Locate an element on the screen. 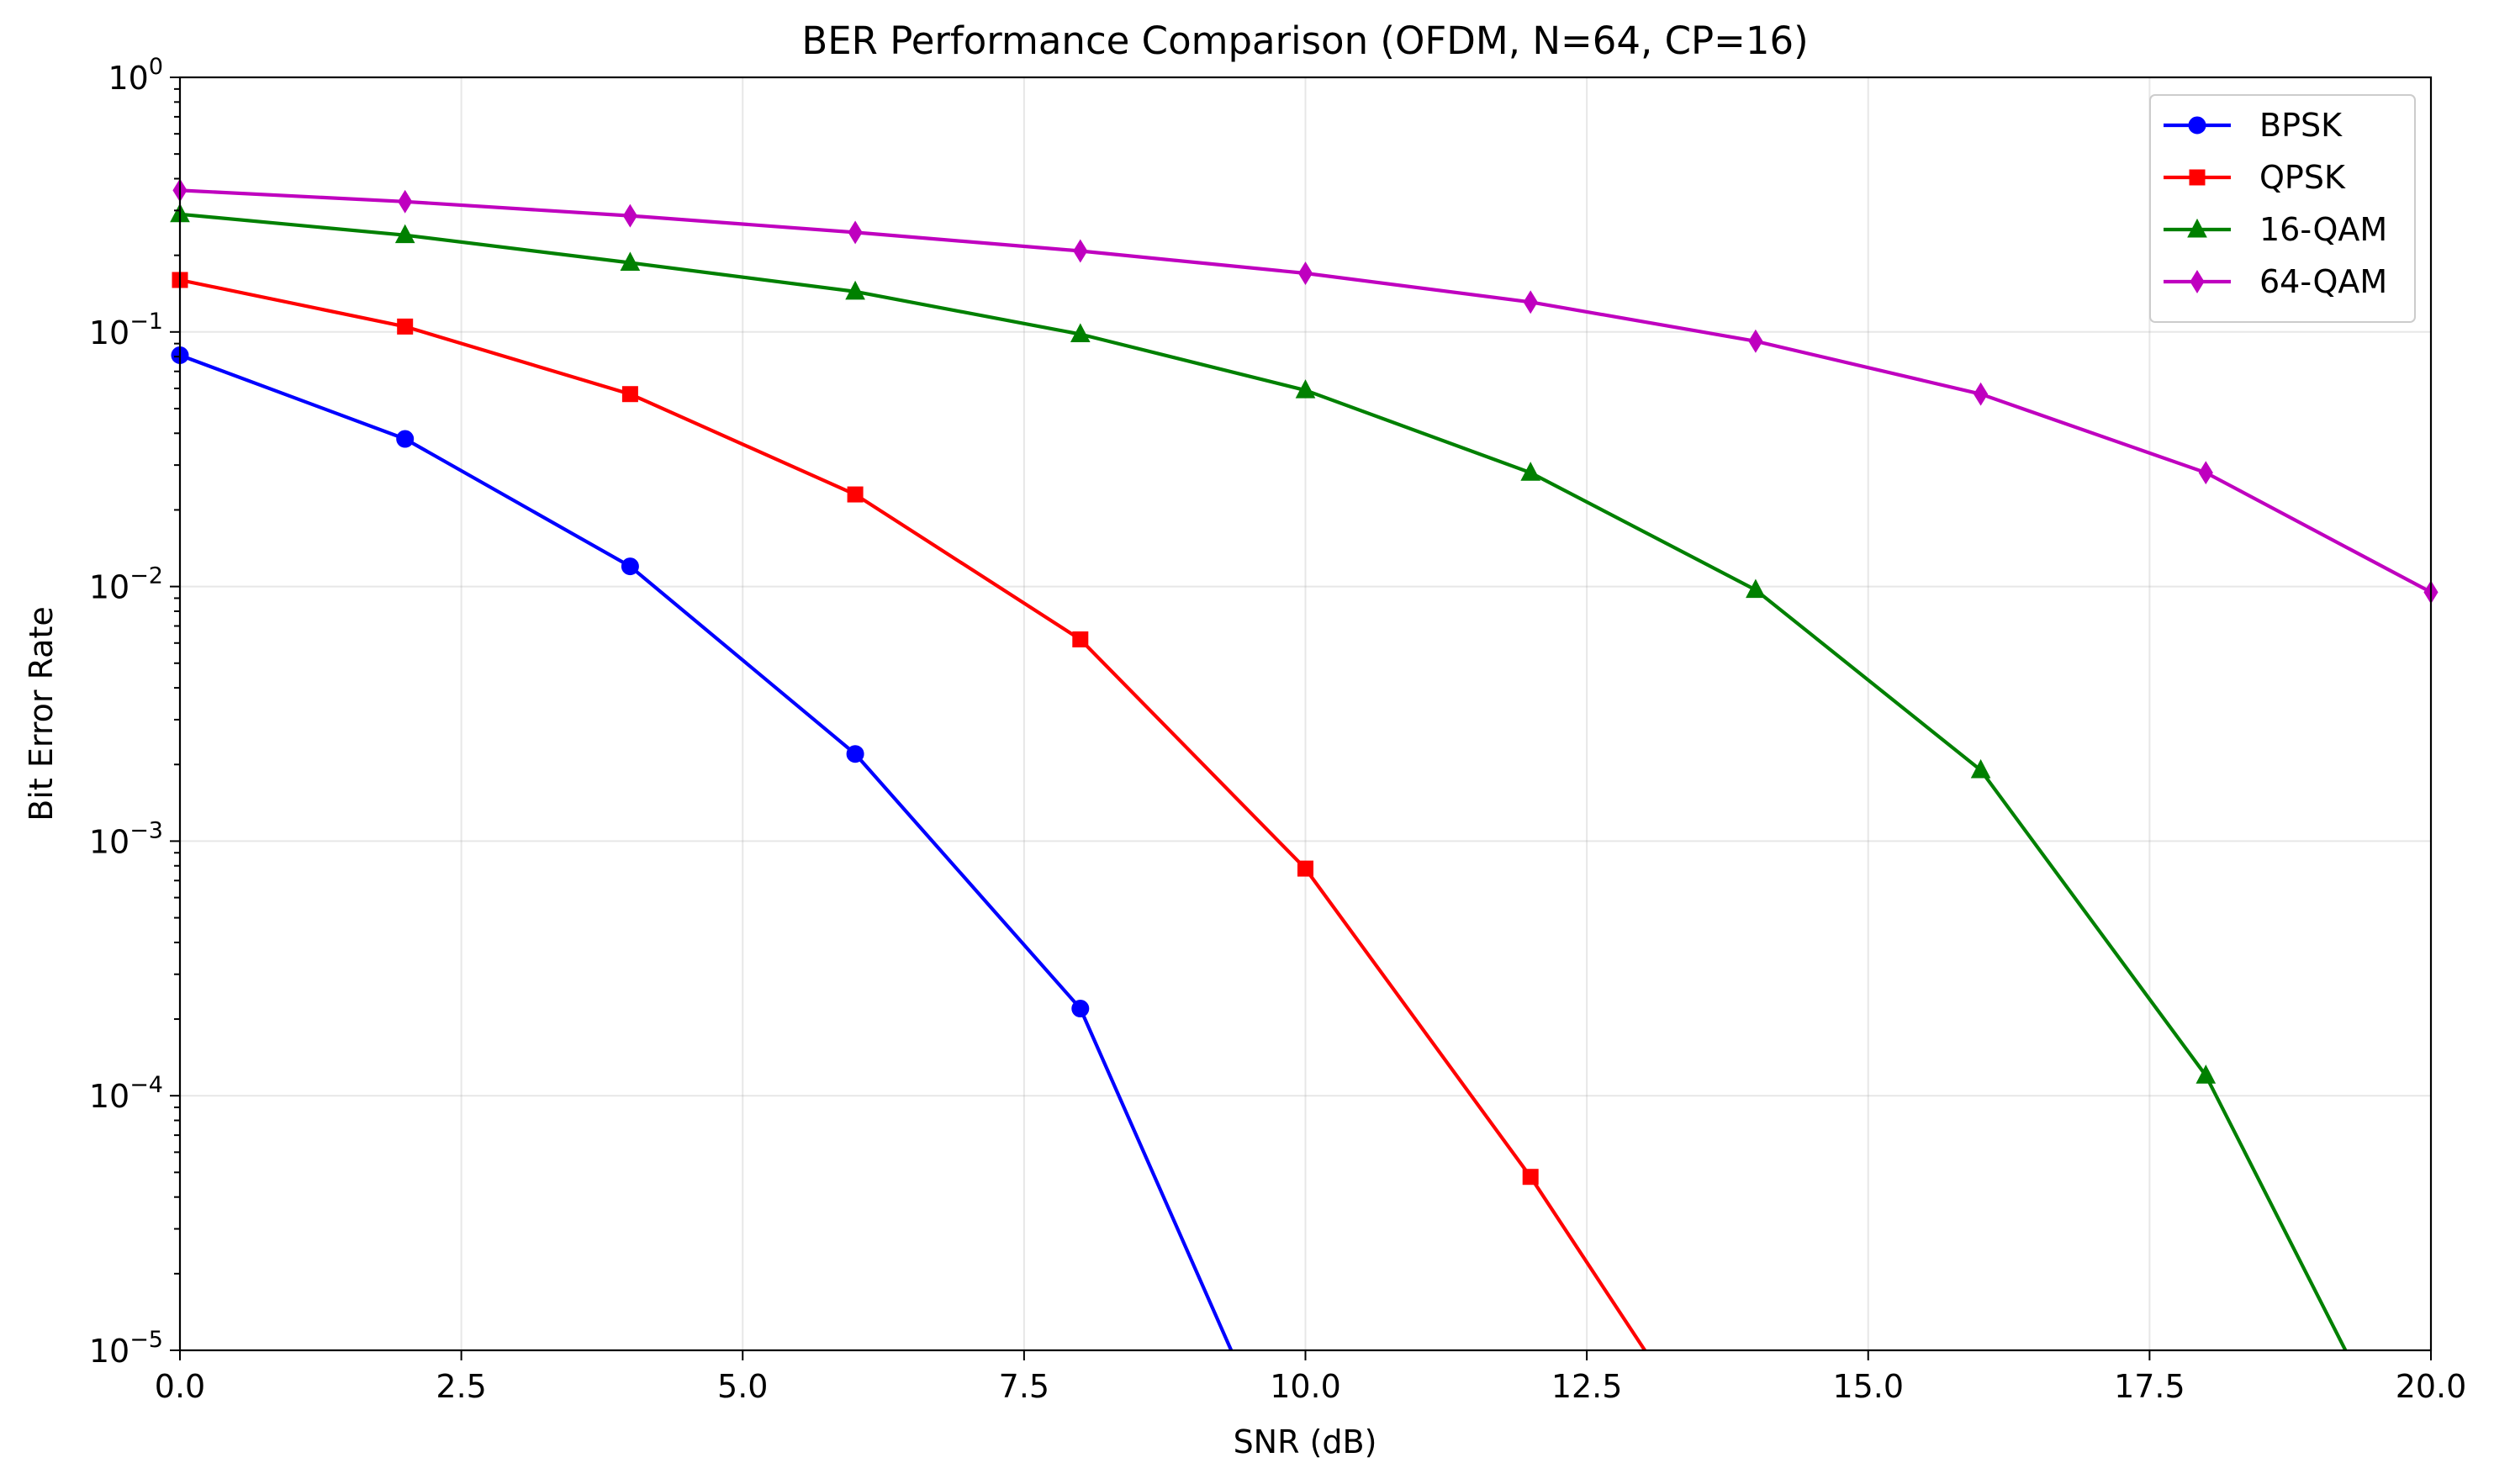 Image resolution: width=2494 pixels, height=1484 pixels. x-tick-label: 0.0 is located at coordinates (180, 1386).